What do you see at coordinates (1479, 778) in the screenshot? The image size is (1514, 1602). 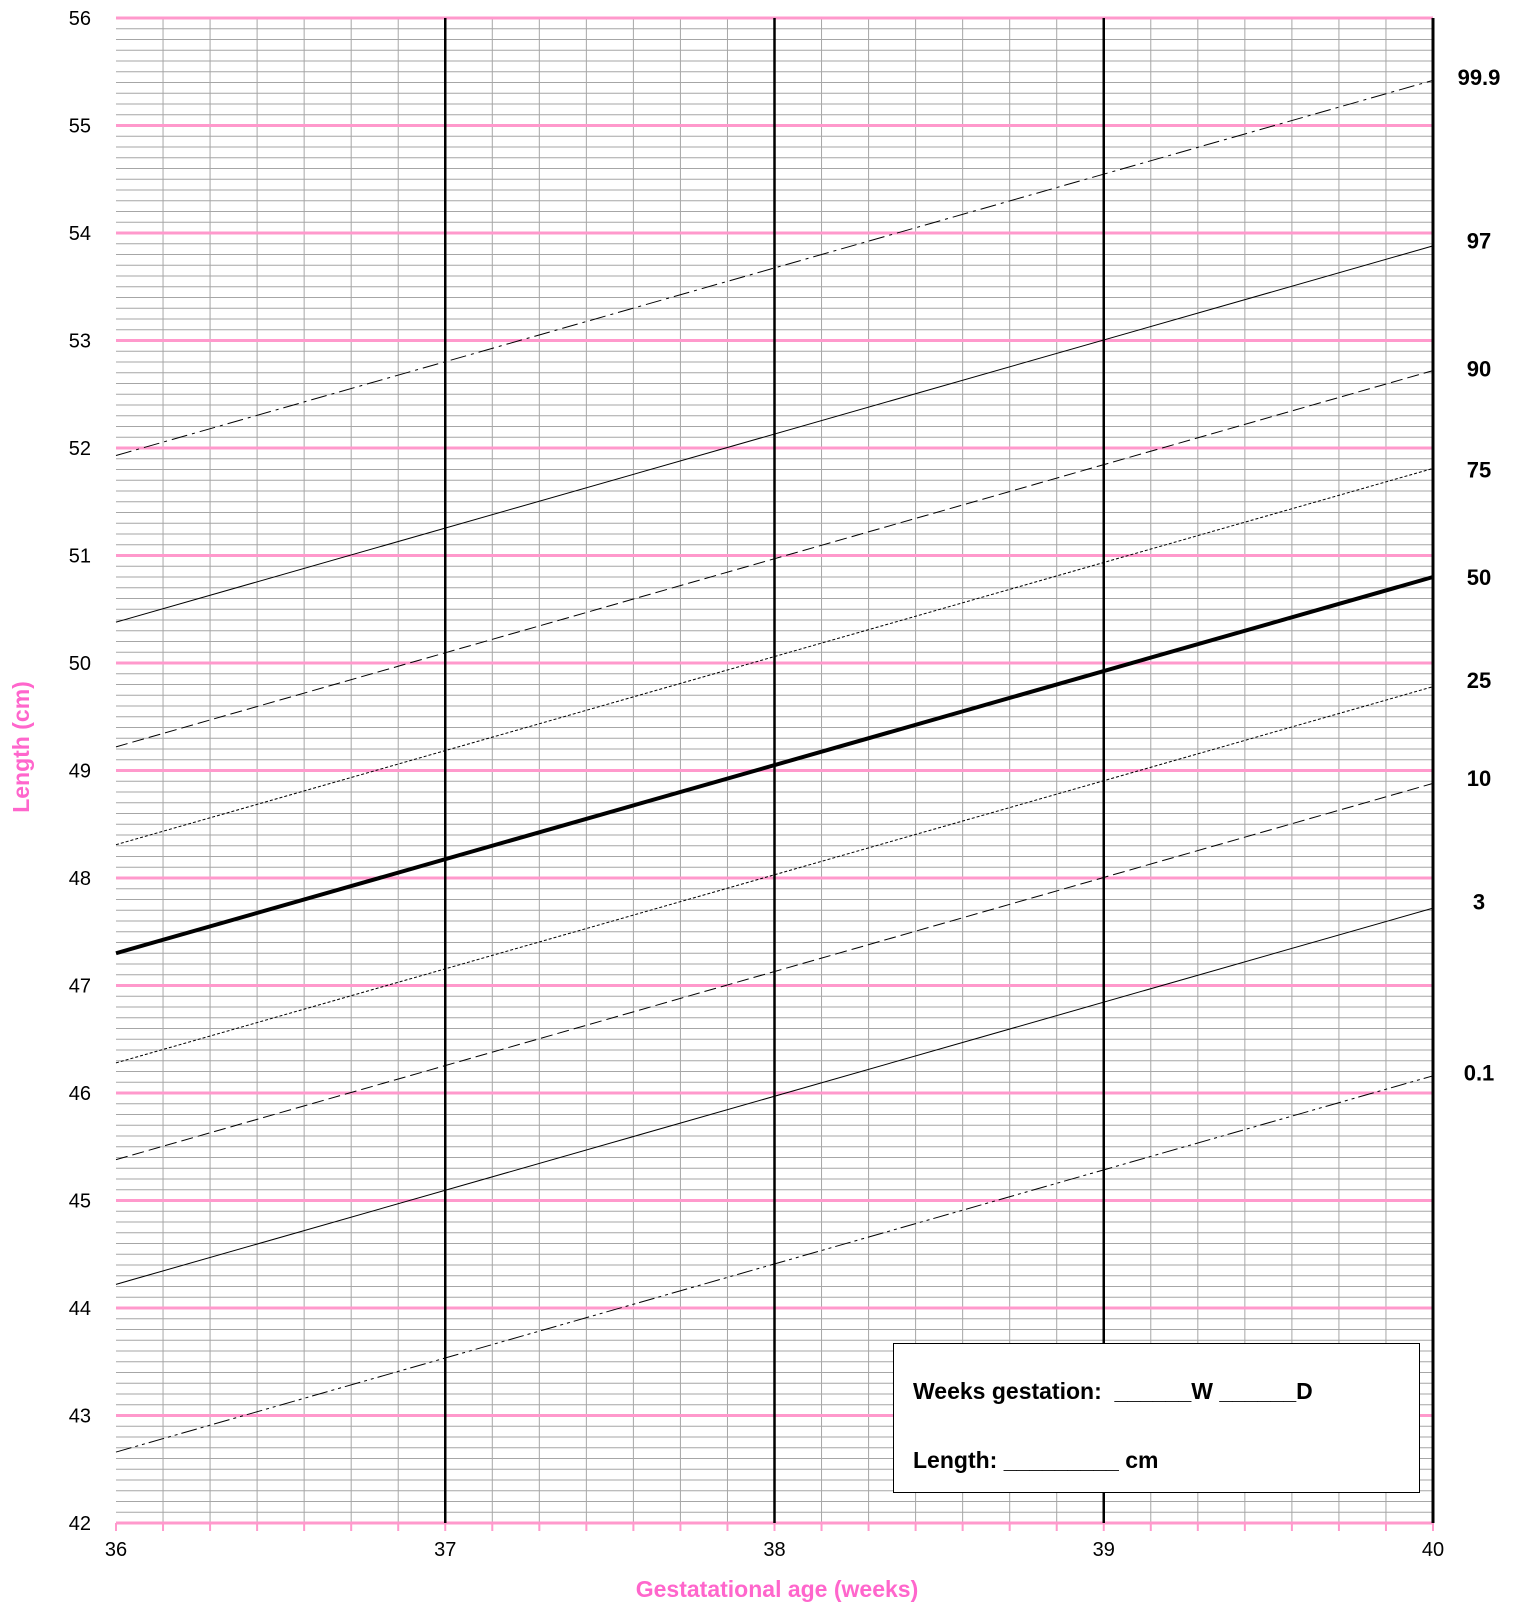 I see `percentile-label: 10` at bounding box center [1479, 778].